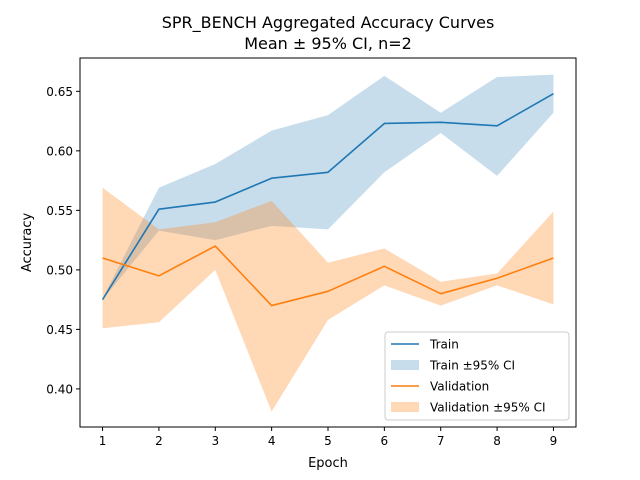  Describe the element at coordinates (328, 43) in the screenshot. I see `chart-subtitle: Mean ± 95% CI, n=2` at that location.